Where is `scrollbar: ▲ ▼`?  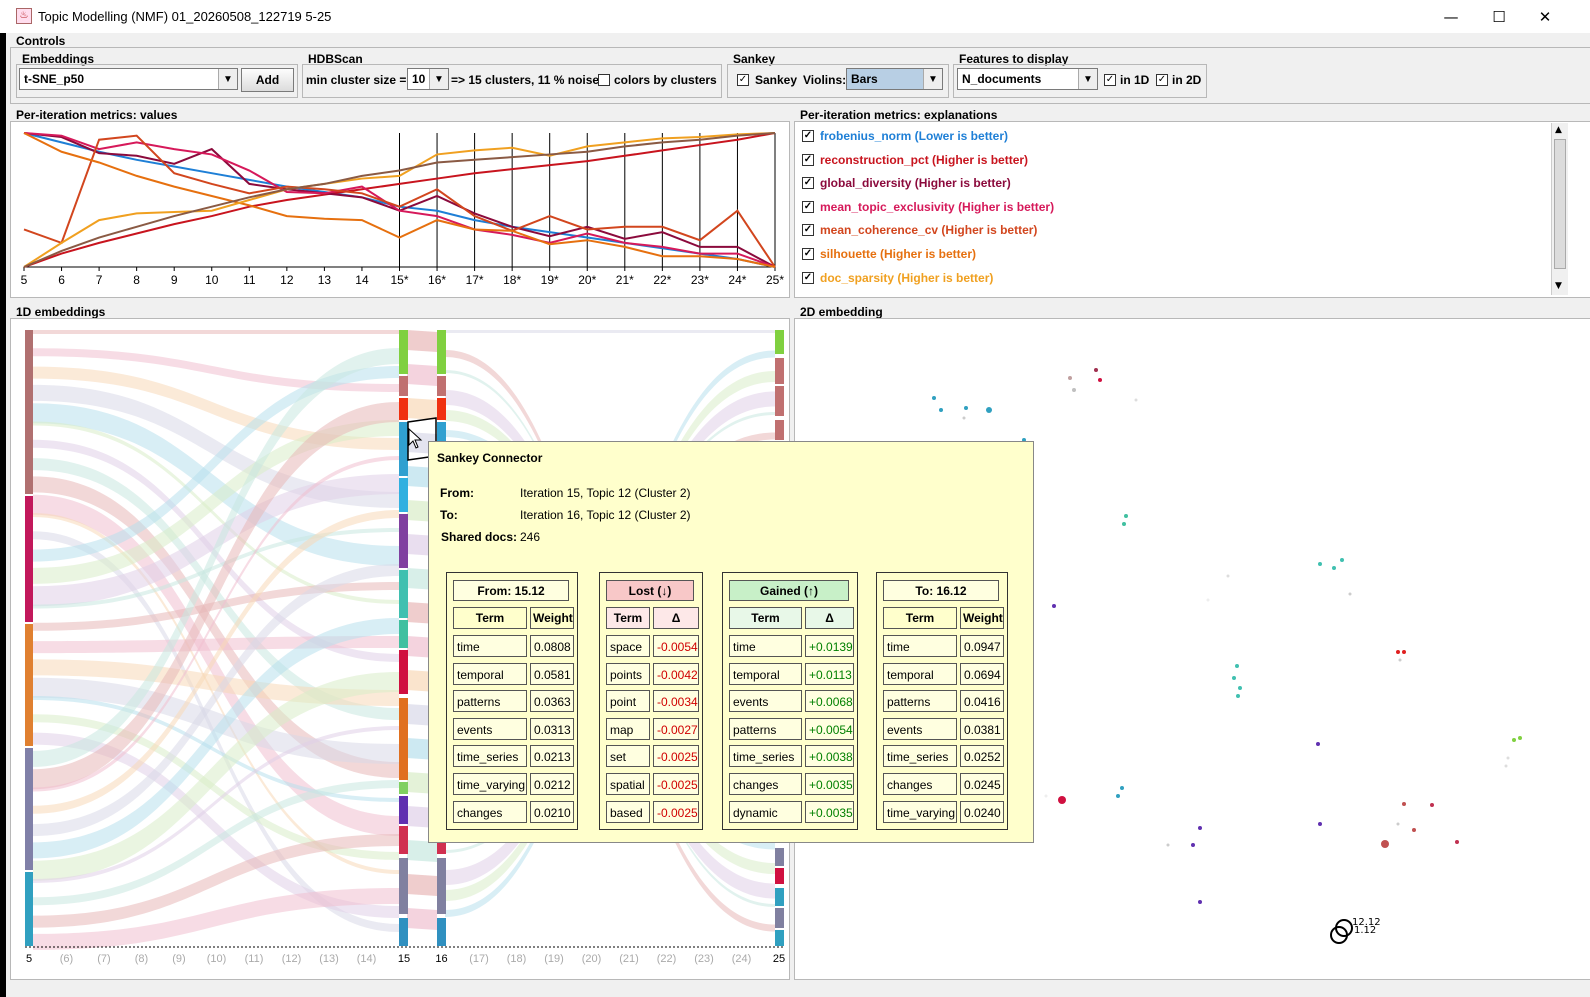 scrollbar: ▲ ▼ is located at coordinates (1559, 209).